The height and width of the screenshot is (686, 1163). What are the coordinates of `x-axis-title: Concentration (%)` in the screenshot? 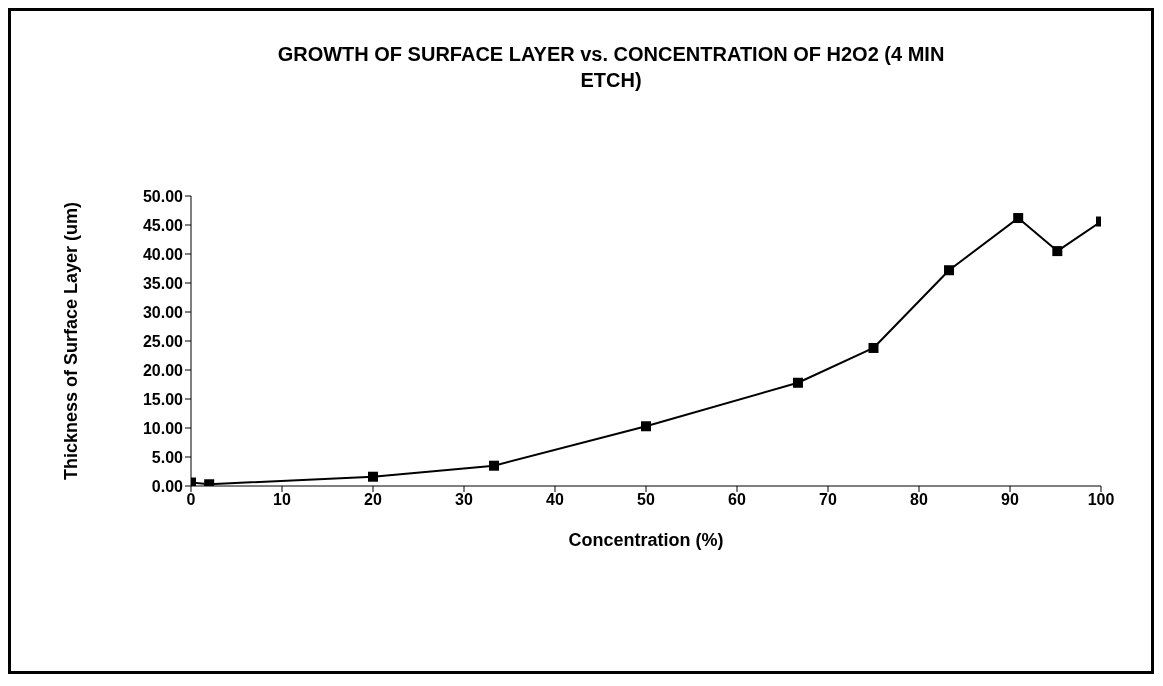 It's located at (646, 540).